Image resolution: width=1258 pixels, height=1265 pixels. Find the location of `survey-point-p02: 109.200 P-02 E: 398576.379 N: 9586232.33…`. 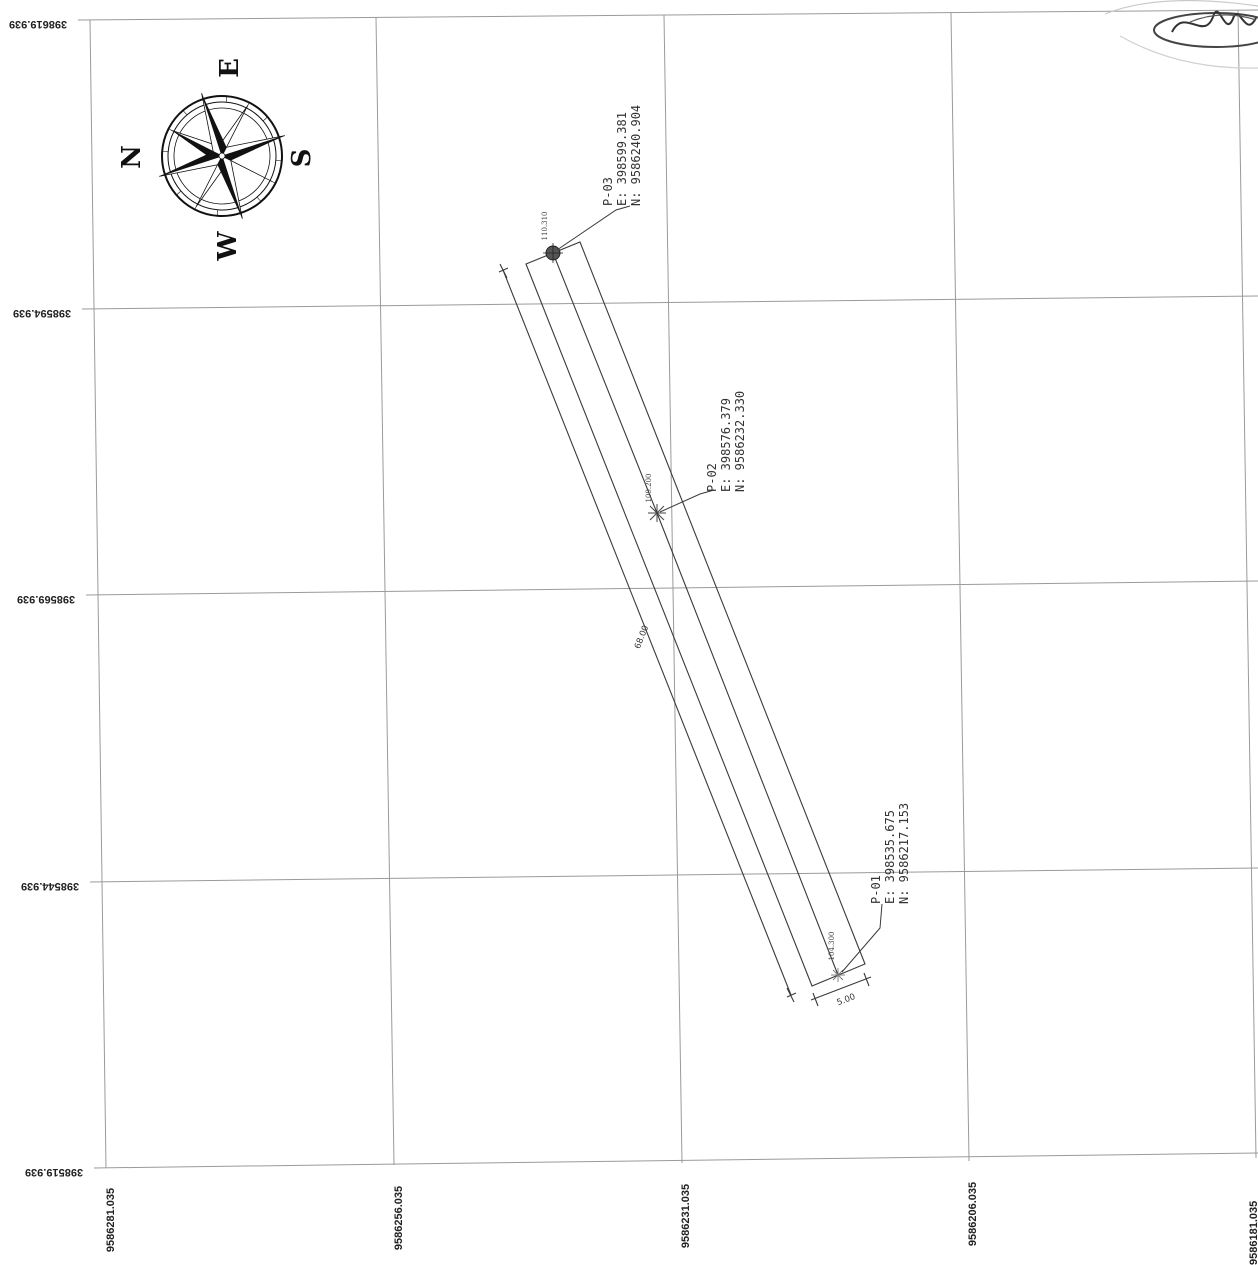

survey-point-p02: 109.200 P-02 E: 398576.379 N: 9586232.33… is located at coordinates (696, 456).